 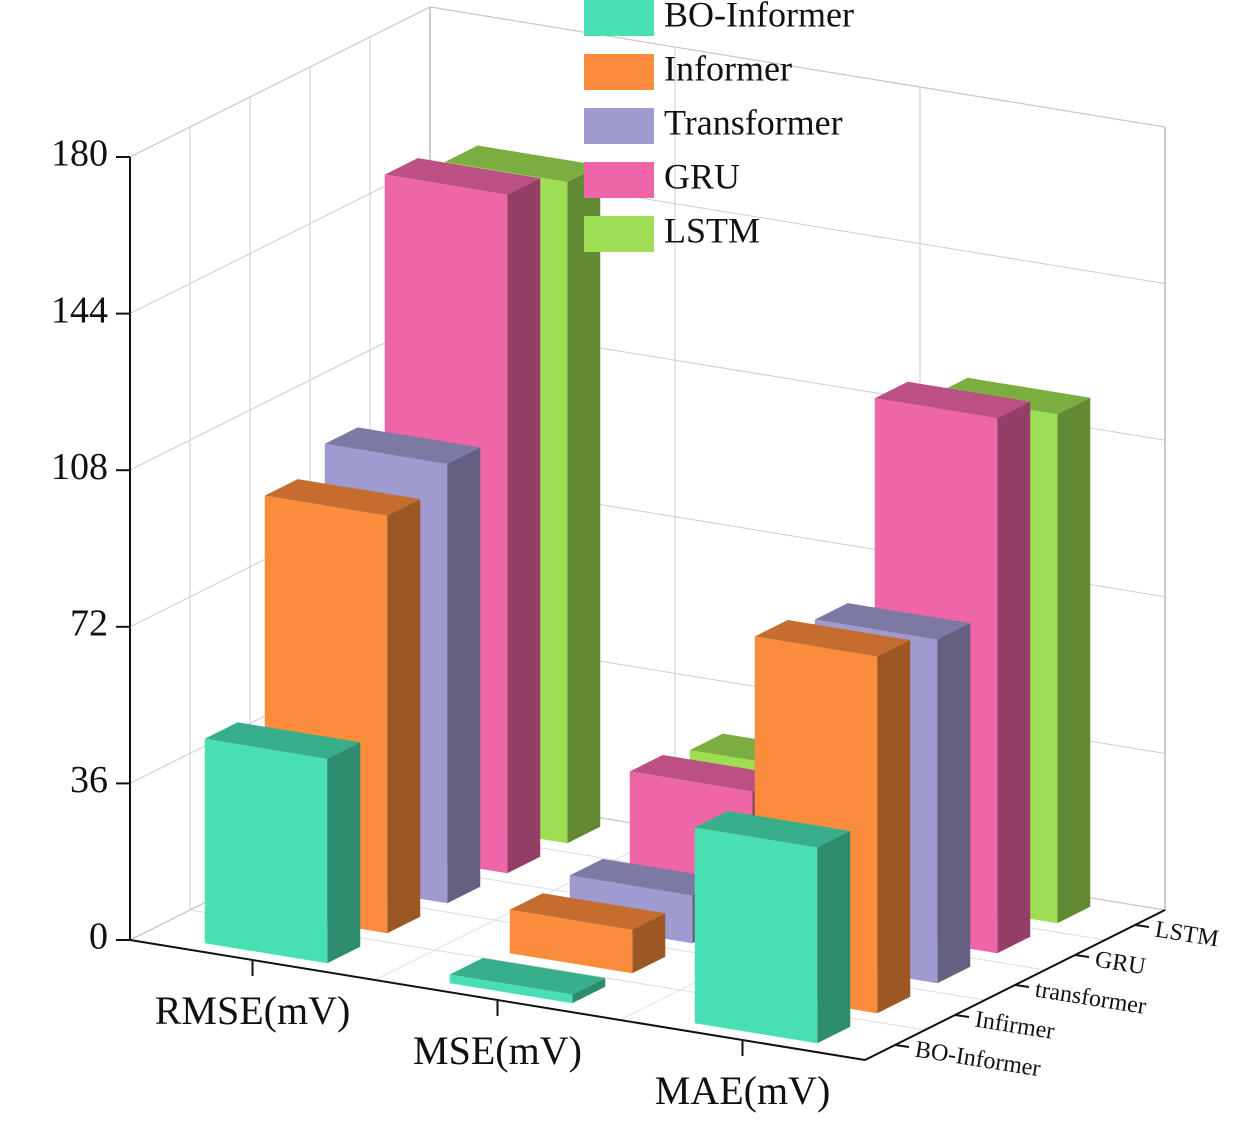 I want to click on depth-tick-label: GRU, so click(x=1120, y=964).